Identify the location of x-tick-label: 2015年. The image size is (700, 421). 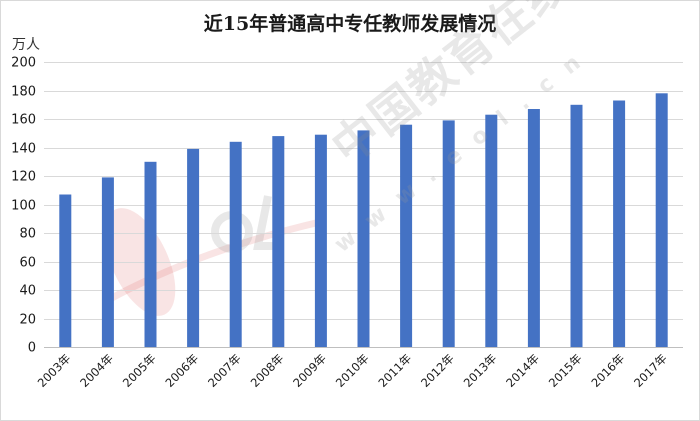
(565, 370).